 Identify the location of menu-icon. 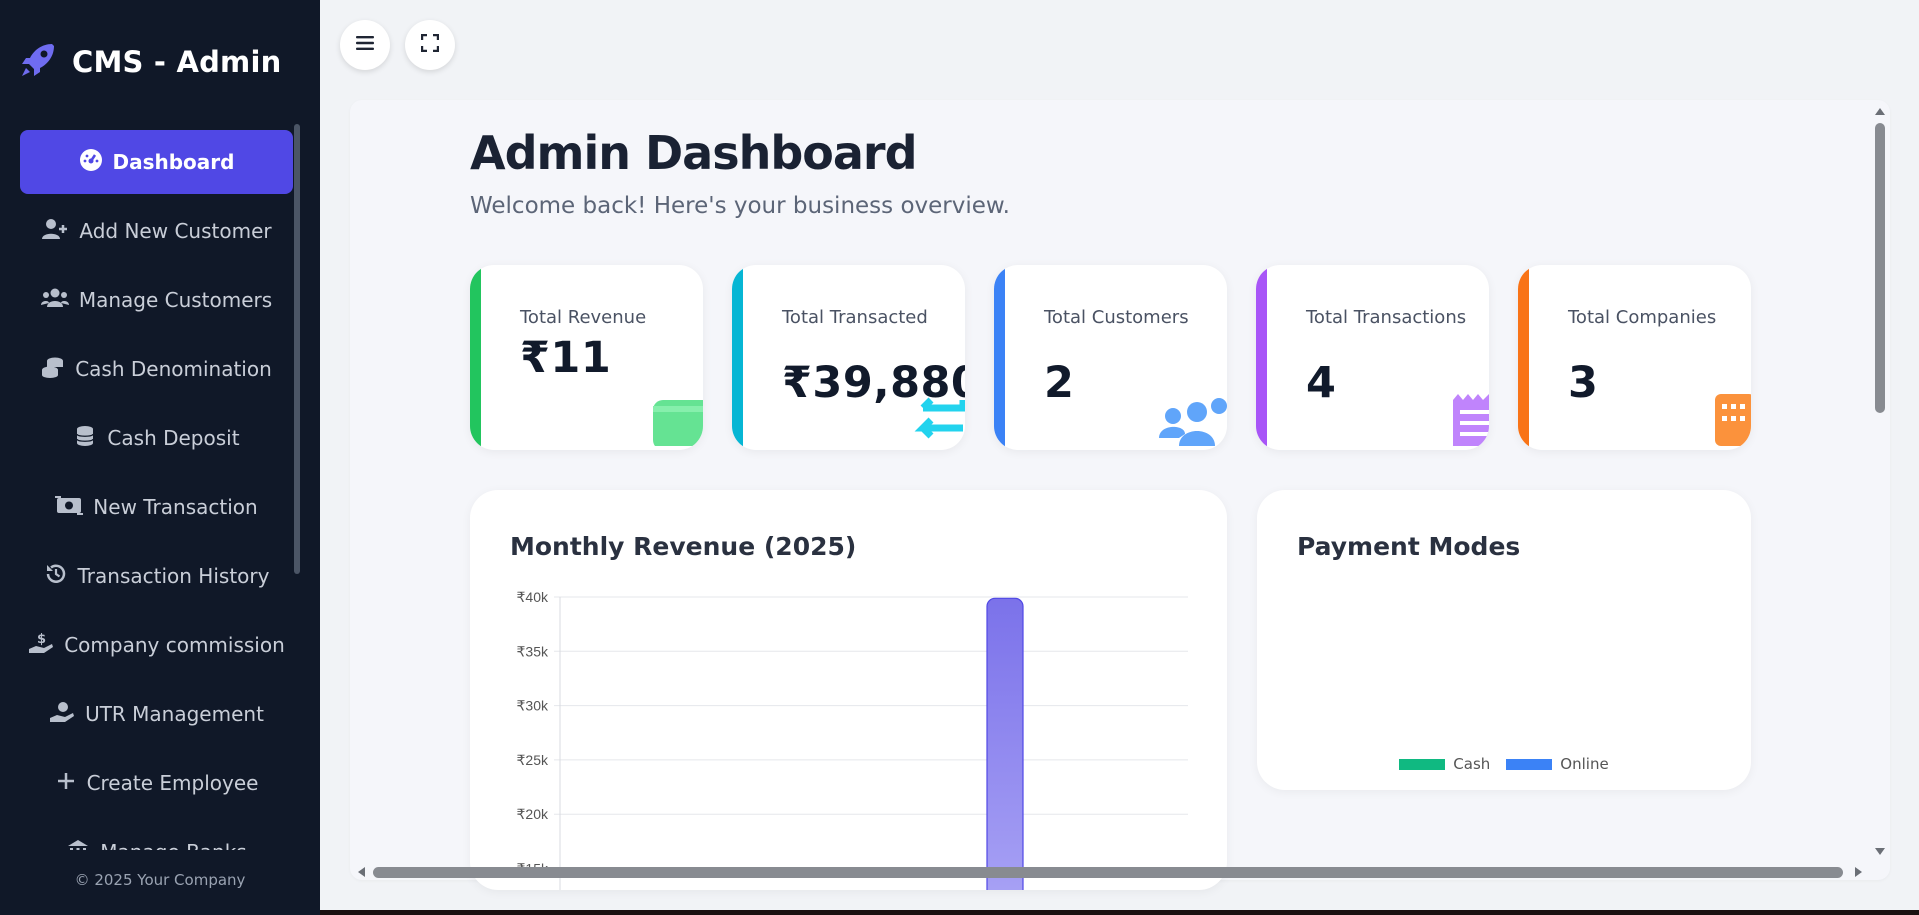
(365, 45).